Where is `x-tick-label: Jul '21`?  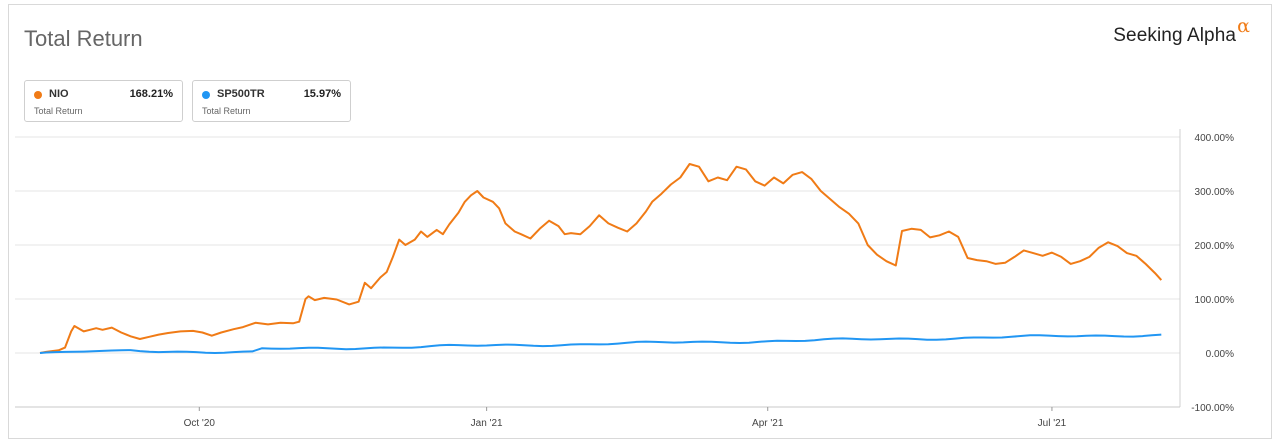
x-tick-label: Jul '21 is located at coordinates (1052, 423).